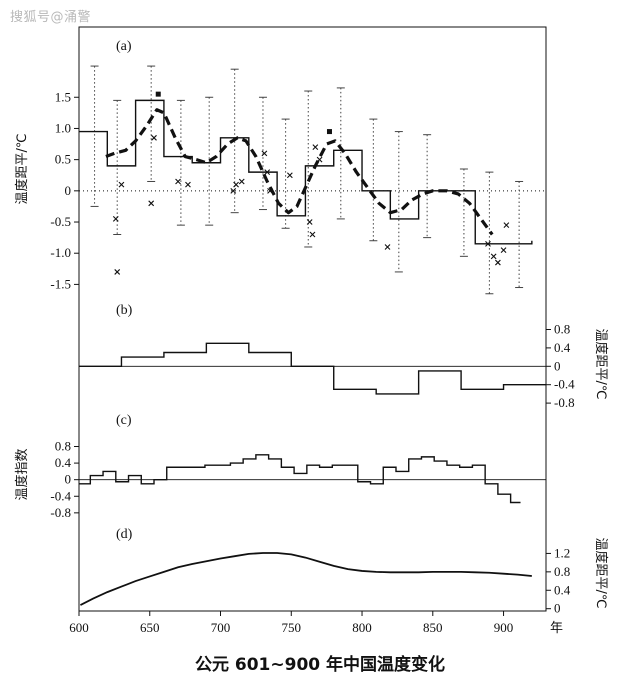 Image resolution: width=640 pixels, height=685 pixels. What do you see at coordinates (433, 627) in the screenshot?
I see `x-tick-label: 850` at bounding box center [433, 627].